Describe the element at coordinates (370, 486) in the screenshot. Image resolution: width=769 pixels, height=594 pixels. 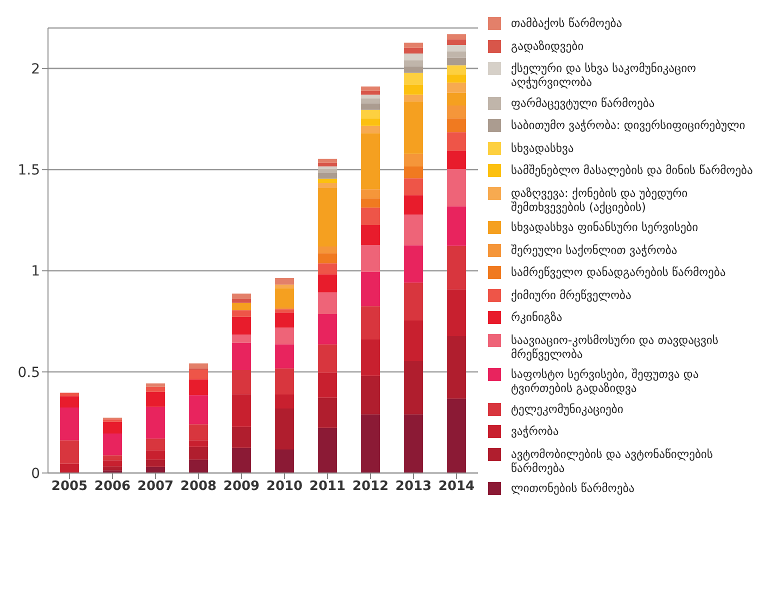
I see `x-tick-label: 2012` at that location.